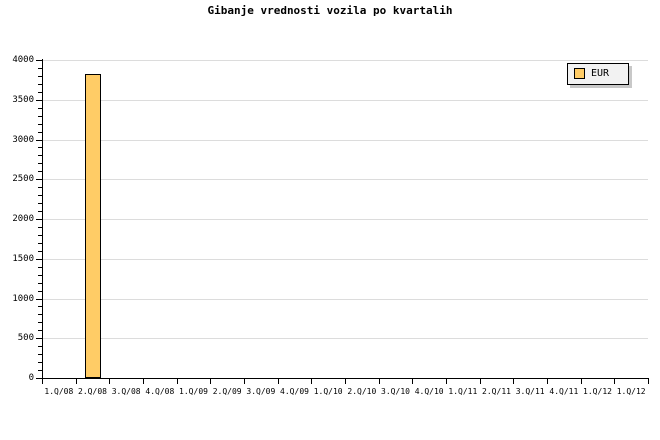 The width and height of the screenshot is (660, 440). I want to click on legend-box: EUR, so click(598, 74).